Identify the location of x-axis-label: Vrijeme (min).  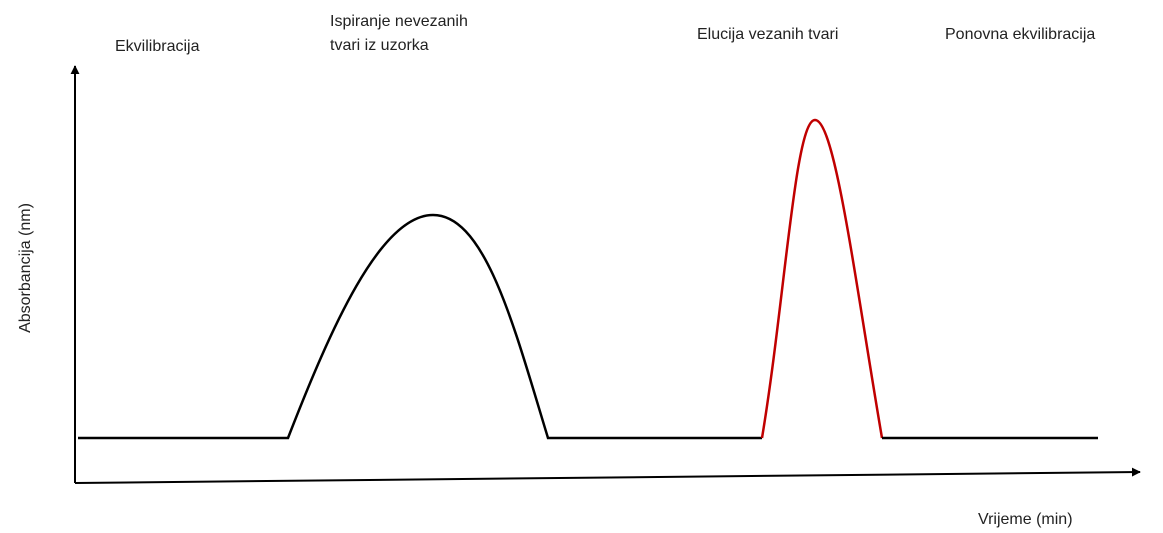
(1025, 519).